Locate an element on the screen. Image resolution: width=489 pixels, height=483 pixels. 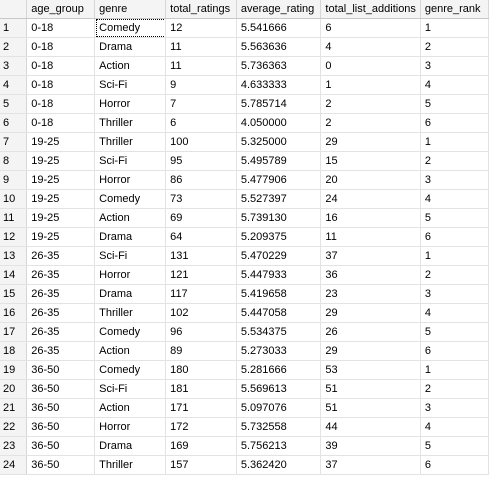
cell-total-ratings: 86 is located at coordinates (201, 180).